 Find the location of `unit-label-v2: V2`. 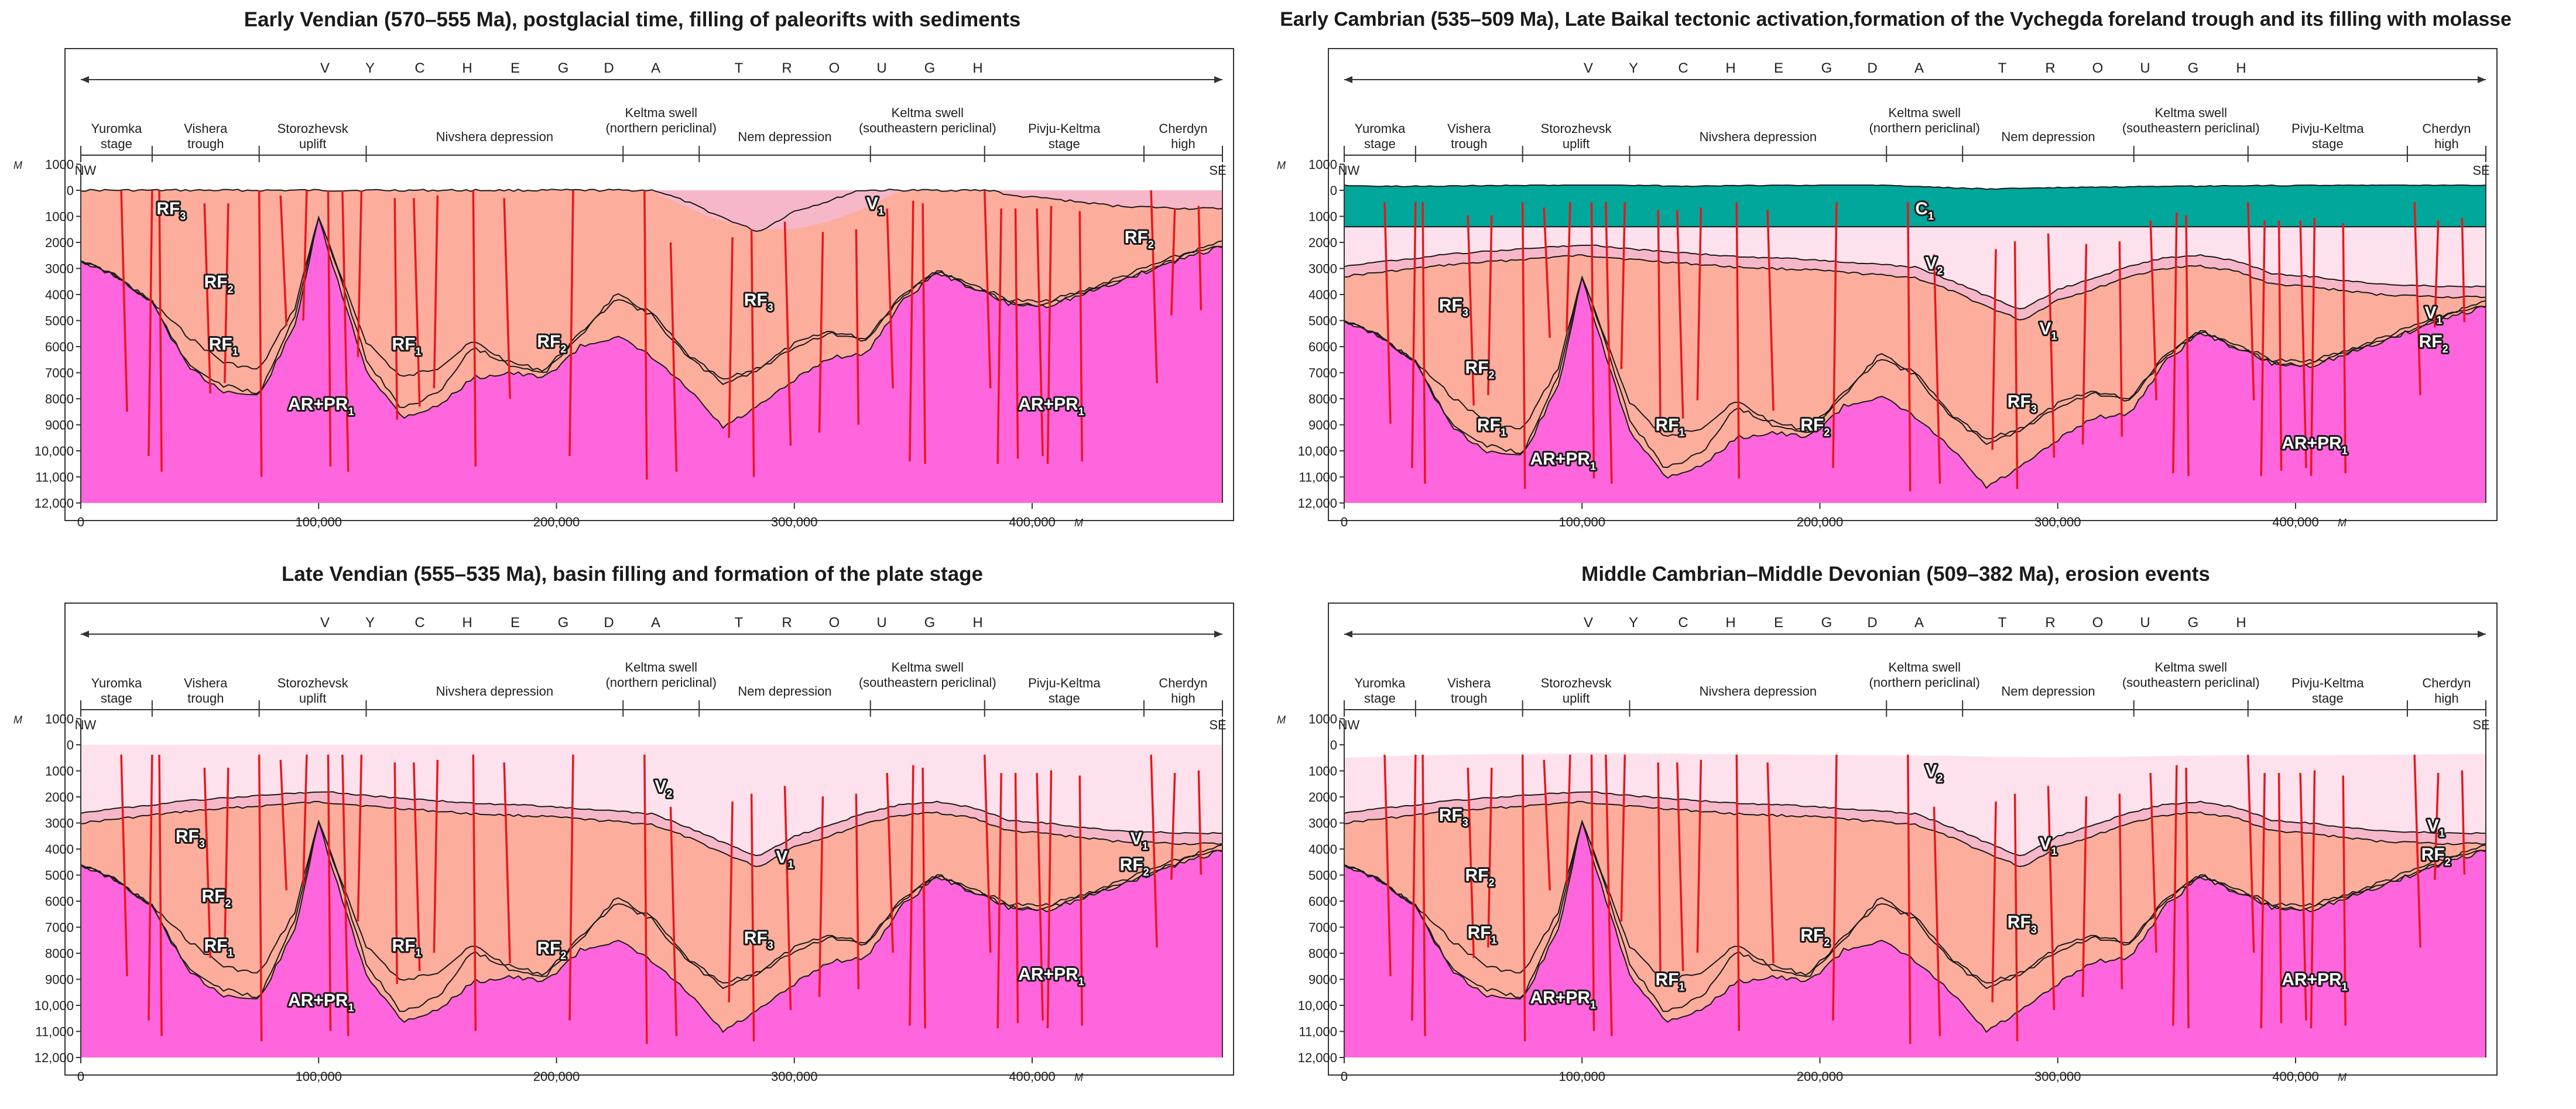

unit-label-v2: V2 is located at coordinates (1934, 773).